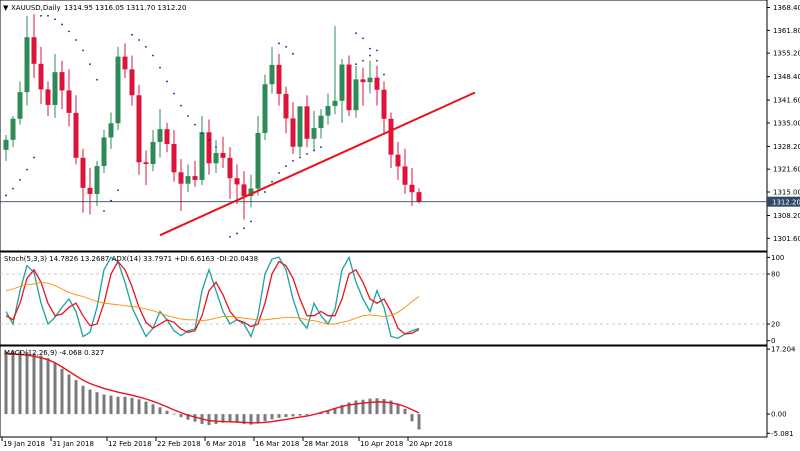 This screenshot has width=800, height=451. I want to click on stochastic-axis: 100 80 20 0, so click(775, 299).